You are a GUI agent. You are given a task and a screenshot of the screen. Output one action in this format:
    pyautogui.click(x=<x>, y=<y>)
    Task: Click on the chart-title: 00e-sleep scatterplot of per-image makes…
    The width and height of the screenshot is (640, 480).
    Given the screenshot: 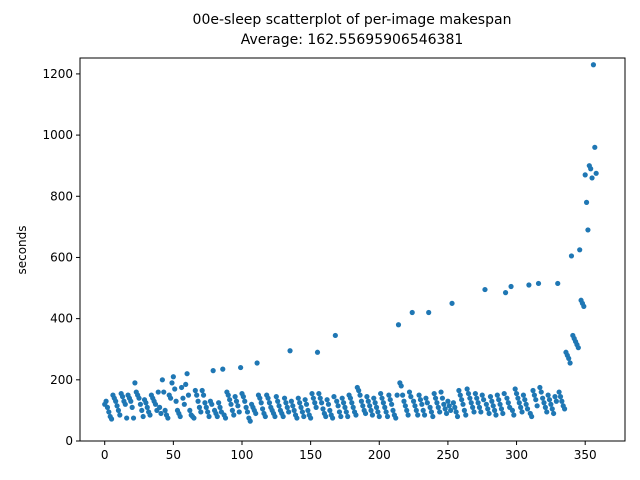 What is the action you would take?
    pyautogui.click(x=352, y=20)
    